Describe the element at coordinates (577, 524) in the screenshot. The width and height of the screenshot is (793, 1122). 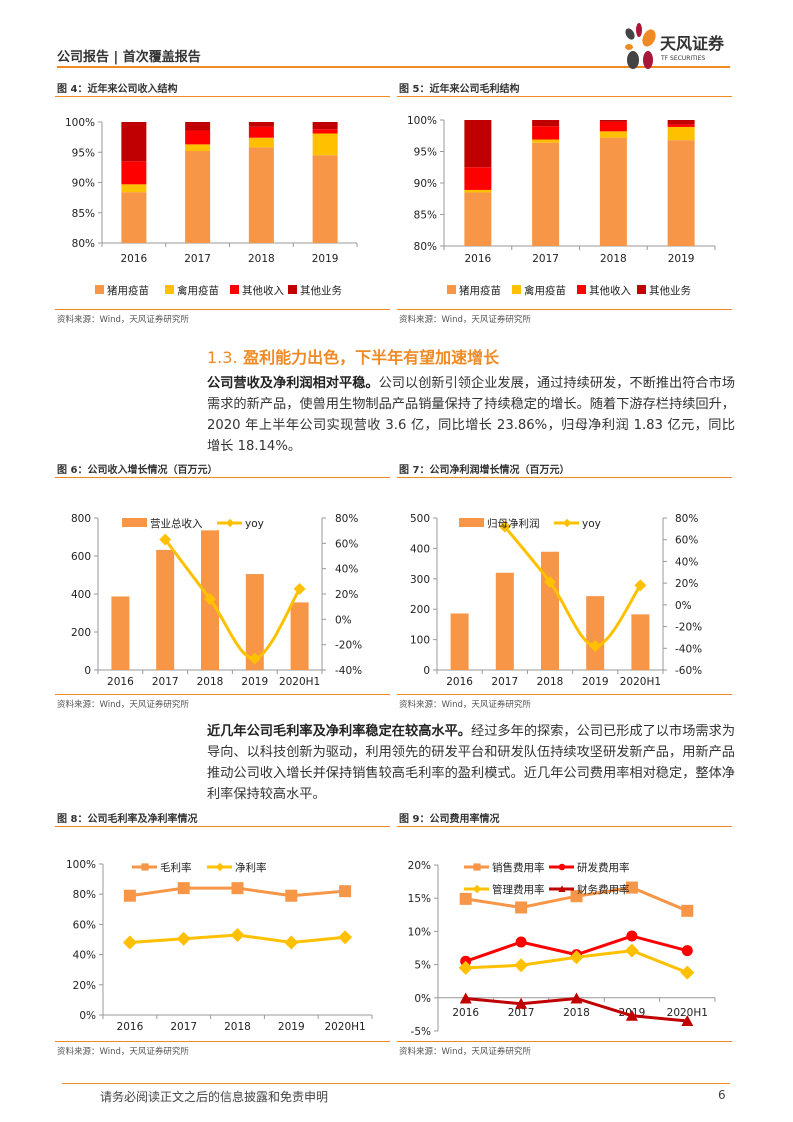
I see `legend-item: yoy` at that location.